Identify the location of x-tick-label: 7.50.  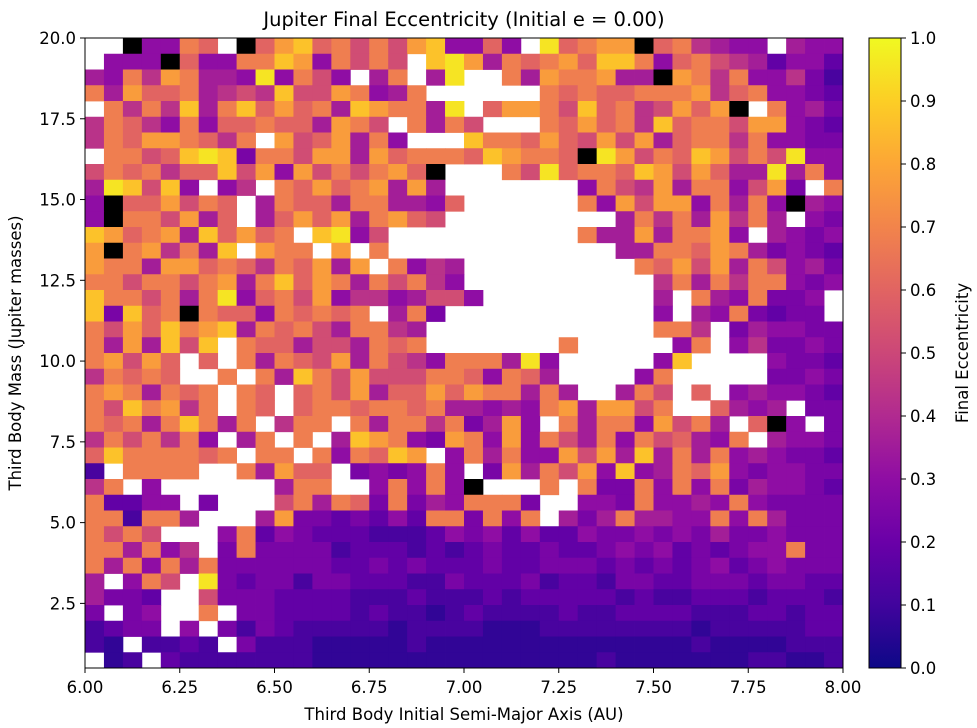
(653, 687).